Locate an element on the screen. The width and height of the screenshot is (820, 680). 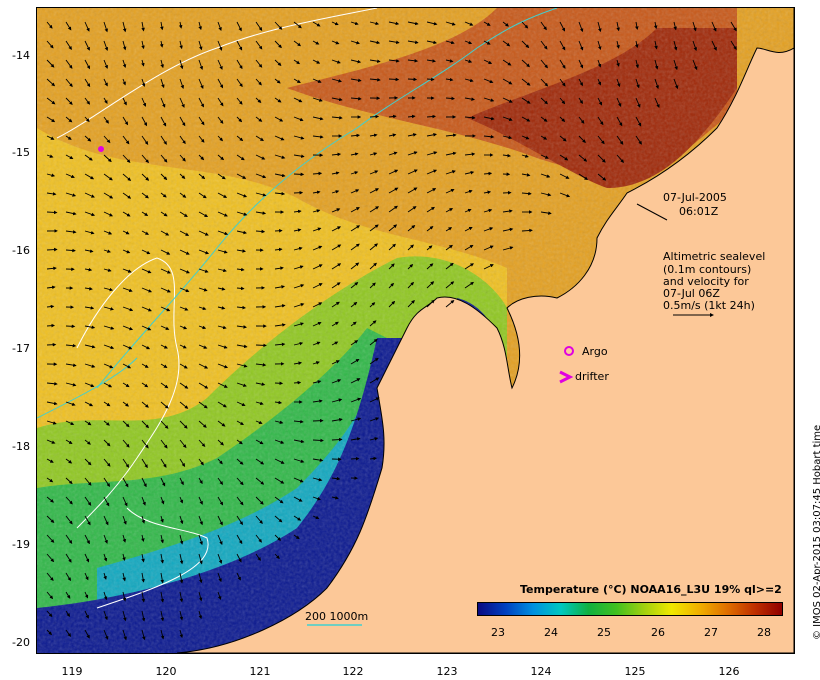
colorbar is located at coordinates (630, 609).